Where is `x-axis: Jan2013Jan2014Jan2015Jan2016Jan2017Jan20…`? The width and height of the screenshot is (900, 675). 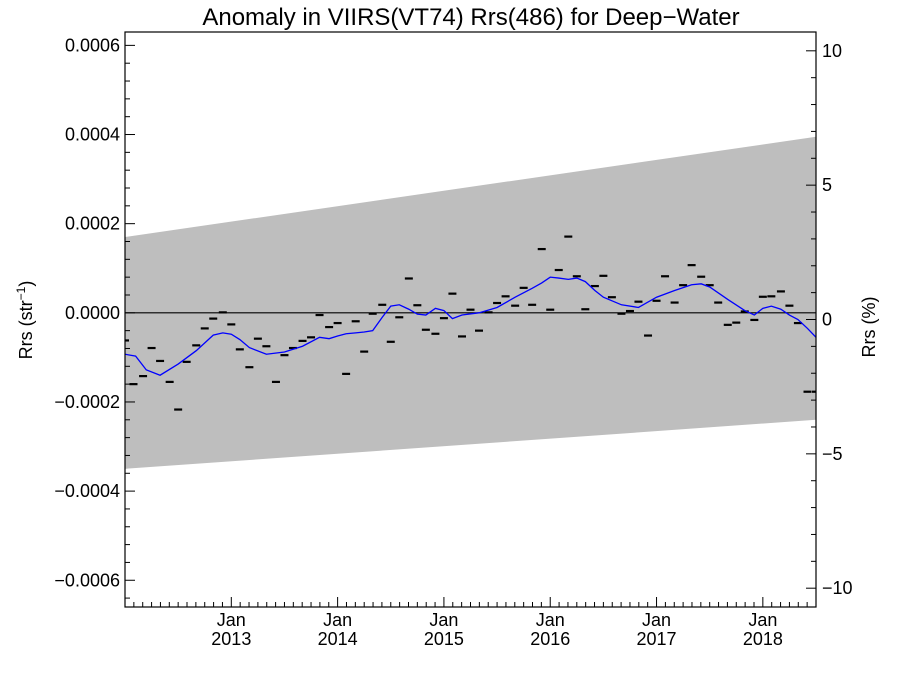 x-axis: Jan2013Jan2014Jan2015Jan2016Jan2017Jan20… is located at coordinates (470, 623).